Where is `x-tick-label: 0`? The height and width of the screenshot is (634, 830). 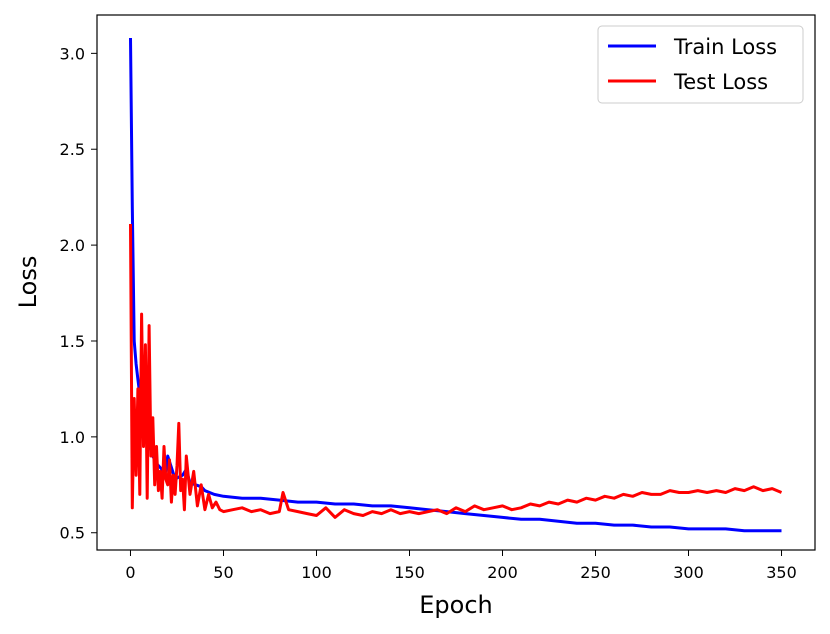 x-tick-label: 0 is located at coordinates (130, 572).